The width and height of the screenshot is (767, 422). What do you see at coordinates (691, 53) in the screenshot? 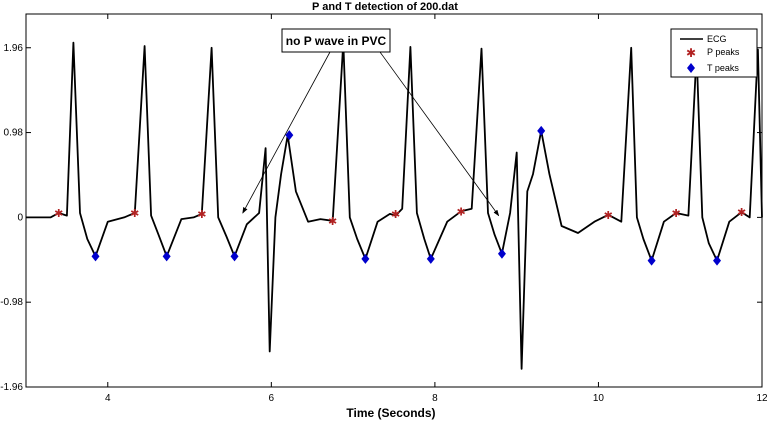
I see `legend-p-peak-marker-icon: ✱` at bounding box center [691, 53].